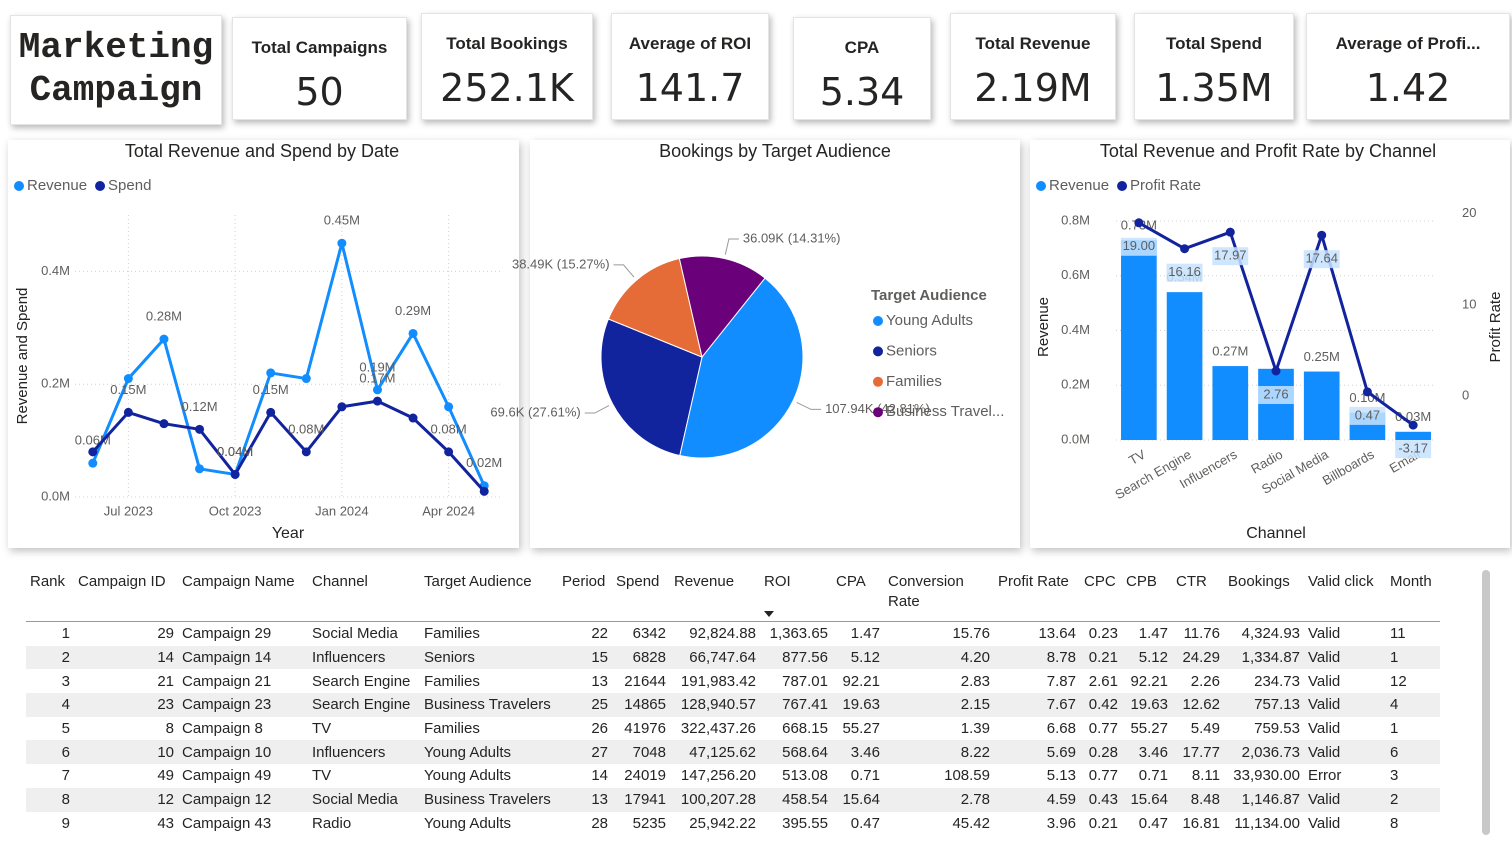  I want to click on table-cell: 5.69, so click(1037, 752).